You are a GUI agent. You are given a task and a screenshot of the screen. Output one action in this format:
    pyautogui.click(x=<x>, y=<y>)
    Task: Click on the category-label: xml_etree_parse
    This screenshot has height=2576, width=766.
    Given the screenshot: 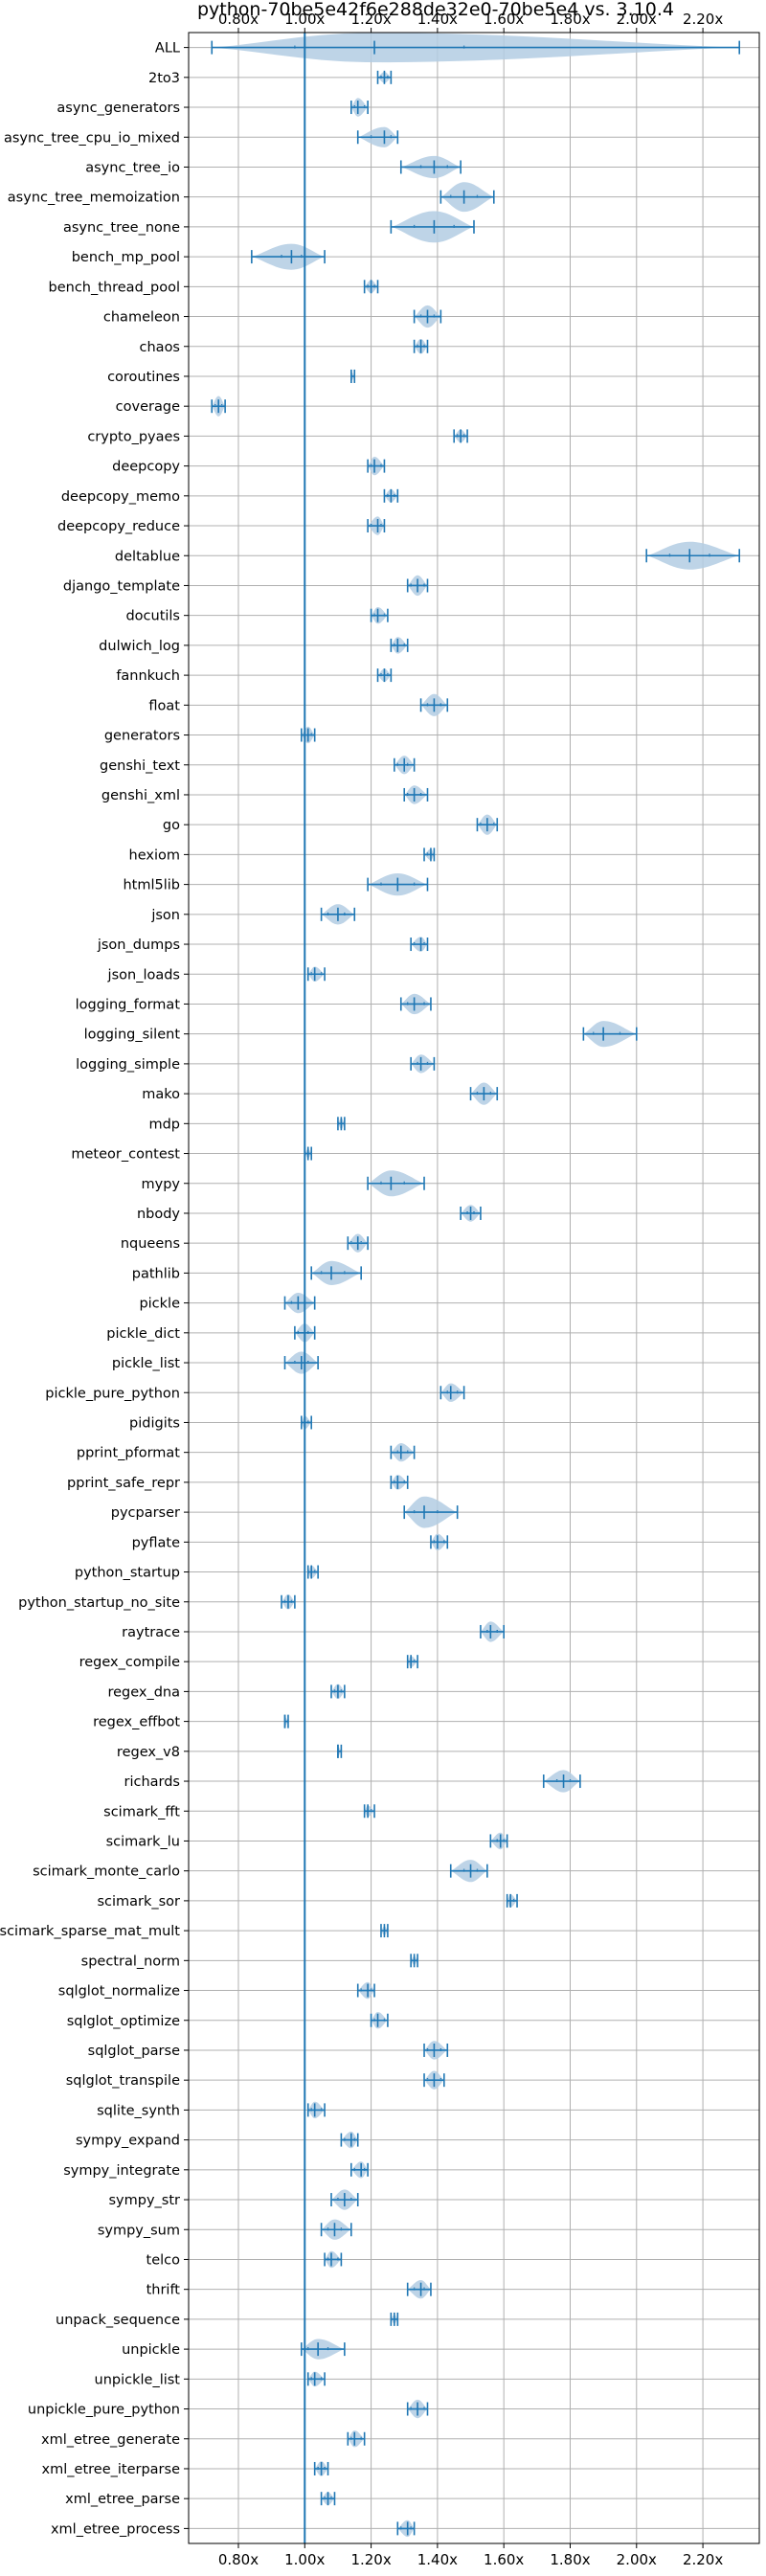 What is the action you would take?
    pyautogui.click(x=123, y=2499)
    